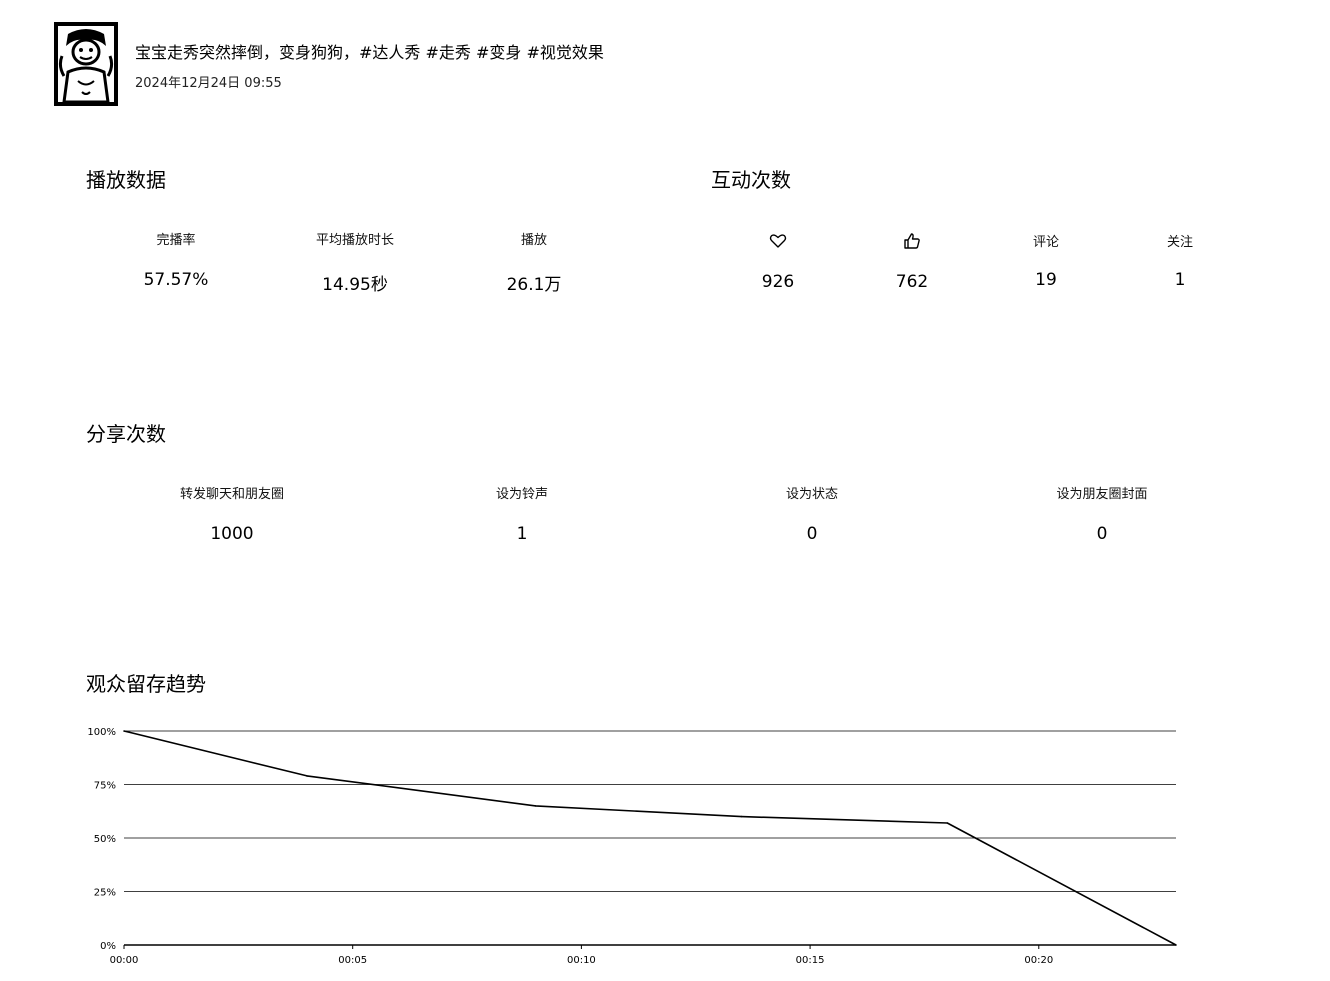 This screenshot has width=1330, height=981. I want to click on thumbs-up-icon, so click(912, 241).